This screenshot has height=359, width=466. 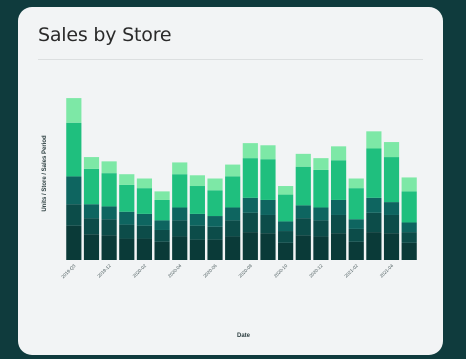 What do you see at coordinates (387, 271) in the screenshot?
I see `x-tick-label: 2021-04` at bounding box center [387, 271].